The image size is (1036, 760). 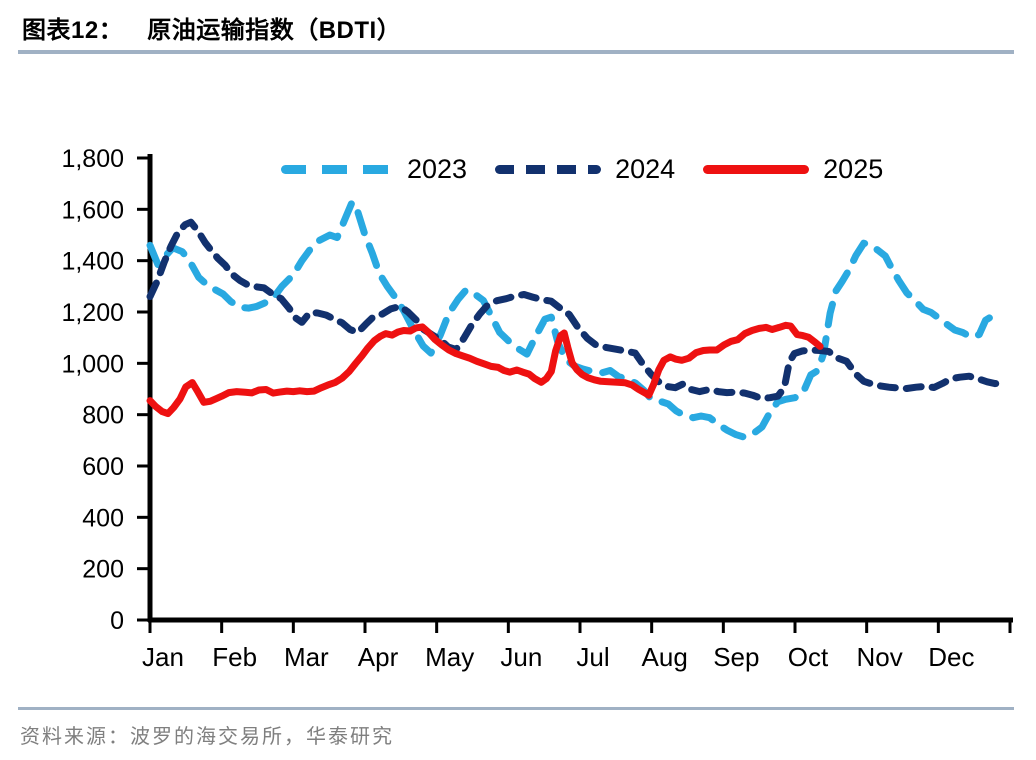 What do you see at coordinates (103, 518) in the screenshot?
I see `y-tick-label: 400` at bounding box center [103, 518].